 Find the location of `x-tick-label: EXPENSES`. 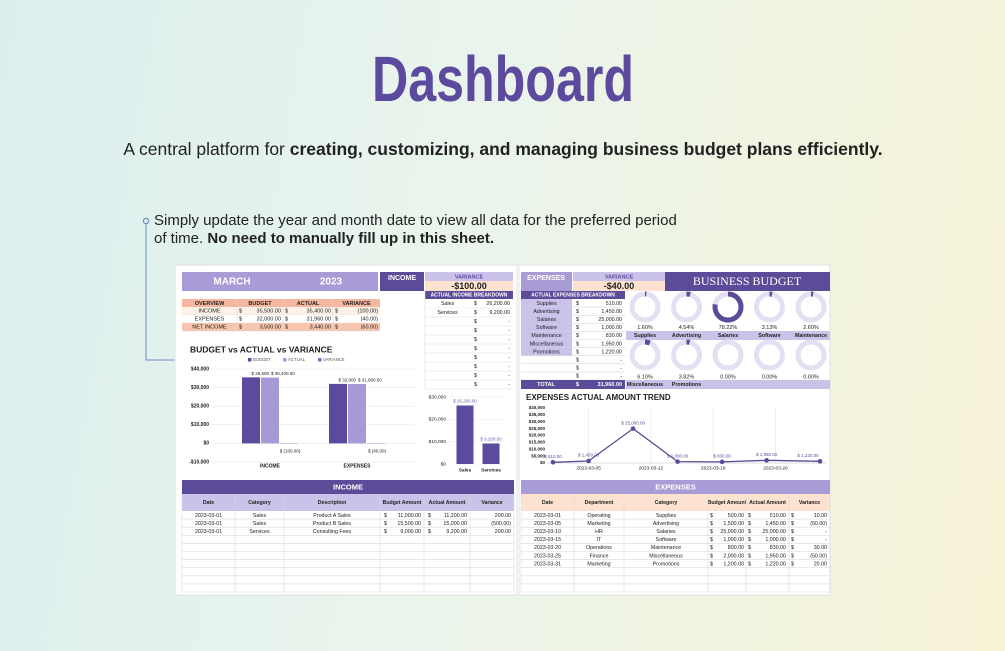

x-tick-label: EXPENSES is located at coordinates (358, 466).